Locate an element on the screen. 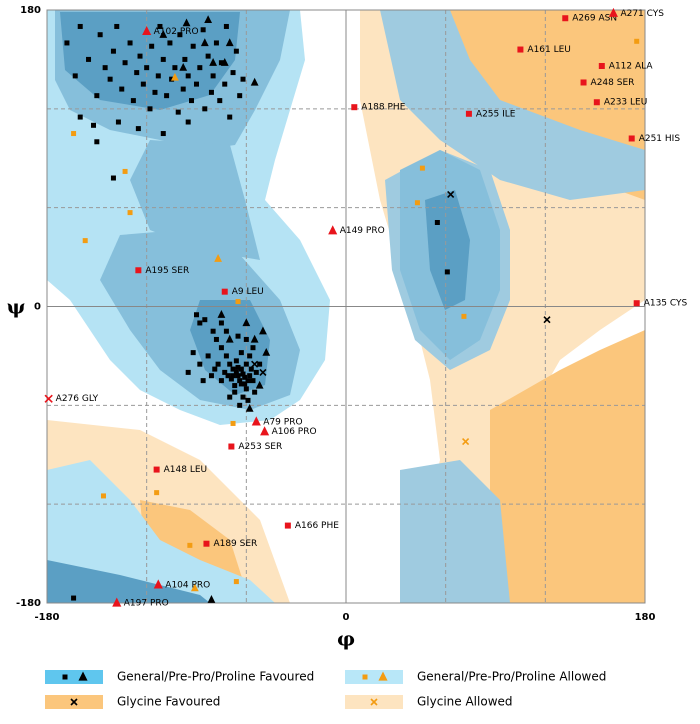 This screenshot has height=724, width=700. core-region is located at coordinates (128, 581).